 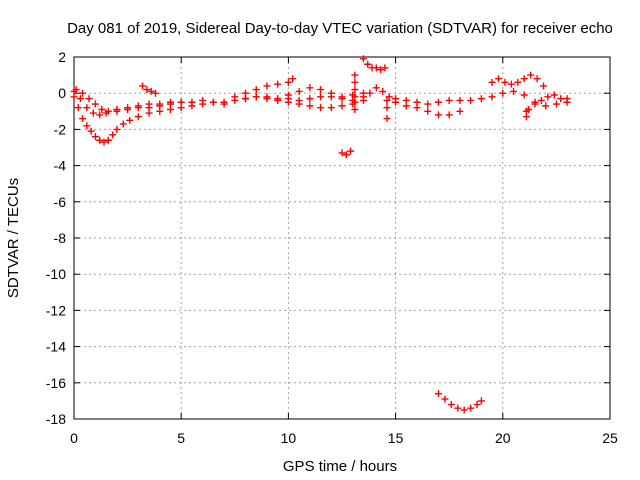 What do you see at coordinates (299, 102) in the screenshot?
I see `series-track-f` at bounding box center [299, 102].